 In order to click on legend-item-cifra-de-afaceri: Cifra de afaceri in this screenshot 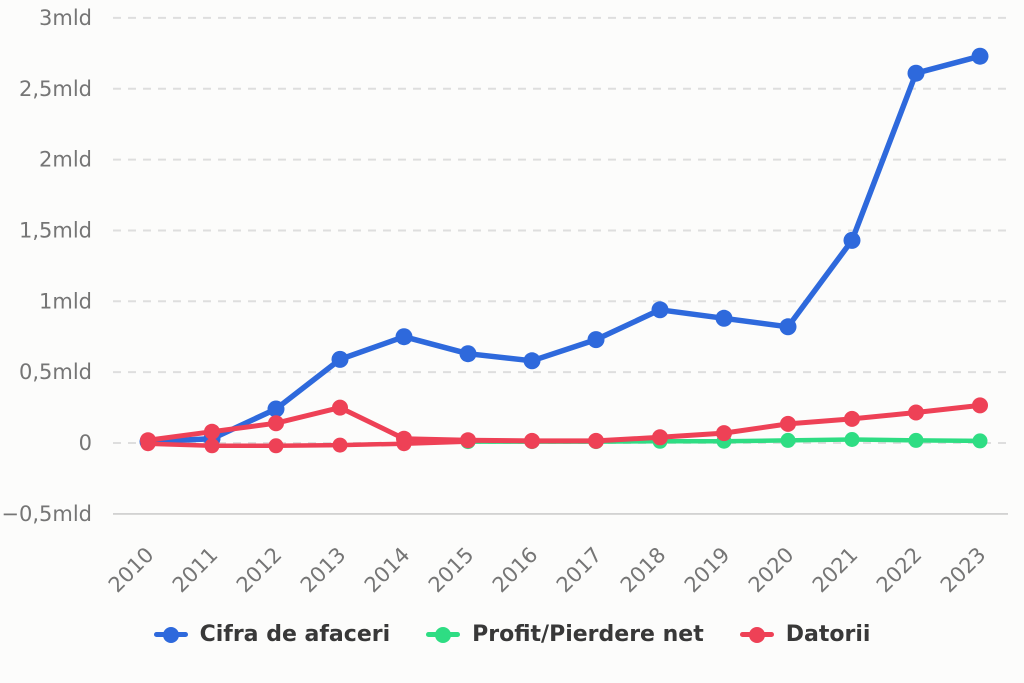, I will do `click(272, 634)`.